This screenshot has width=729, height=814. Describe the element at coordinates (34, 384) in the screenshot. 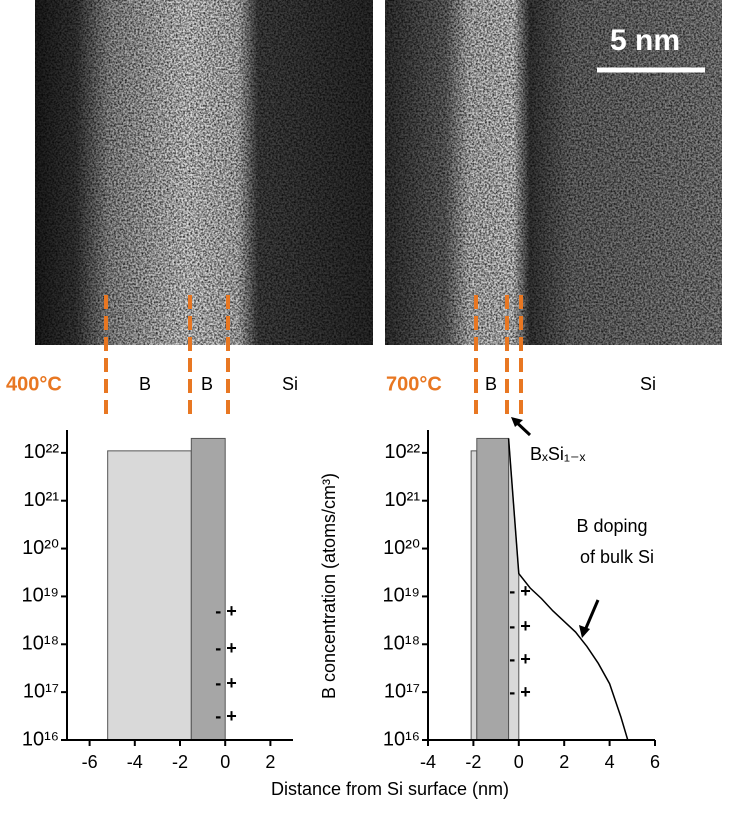

I see `temperature: 400°C` at that location.